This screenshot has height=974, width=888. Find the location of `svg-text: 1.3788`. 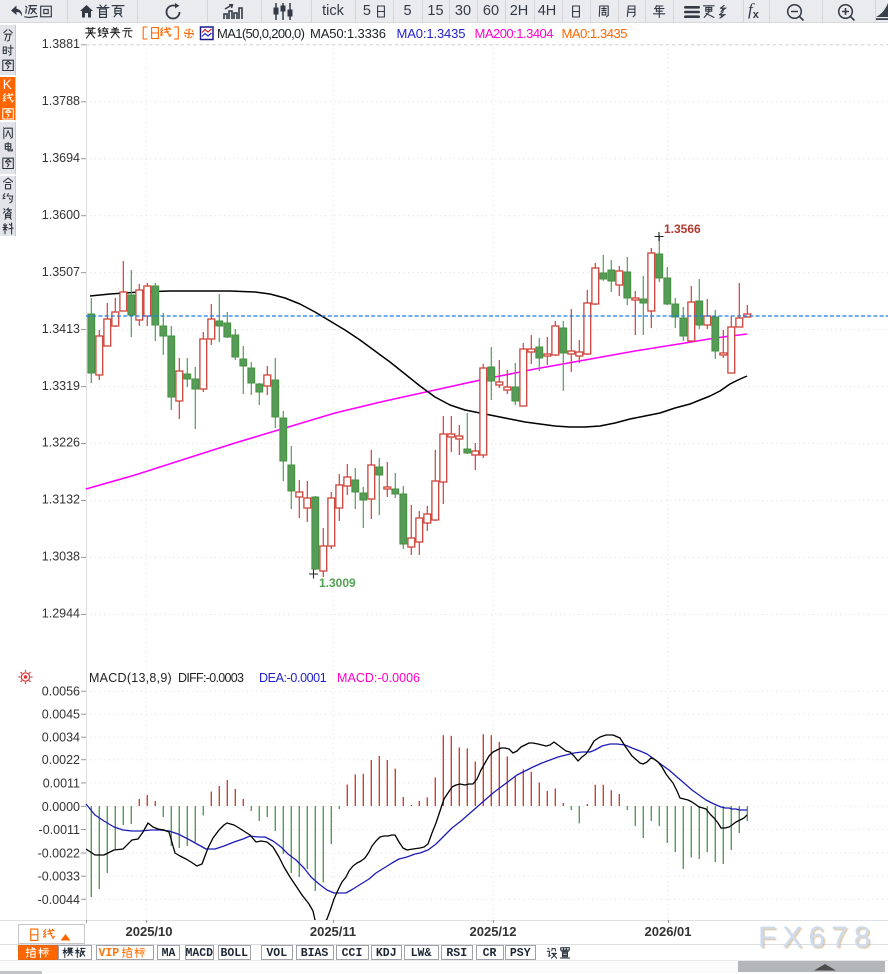

svg-text: 1.3788 is located at coordinates (61, 101).